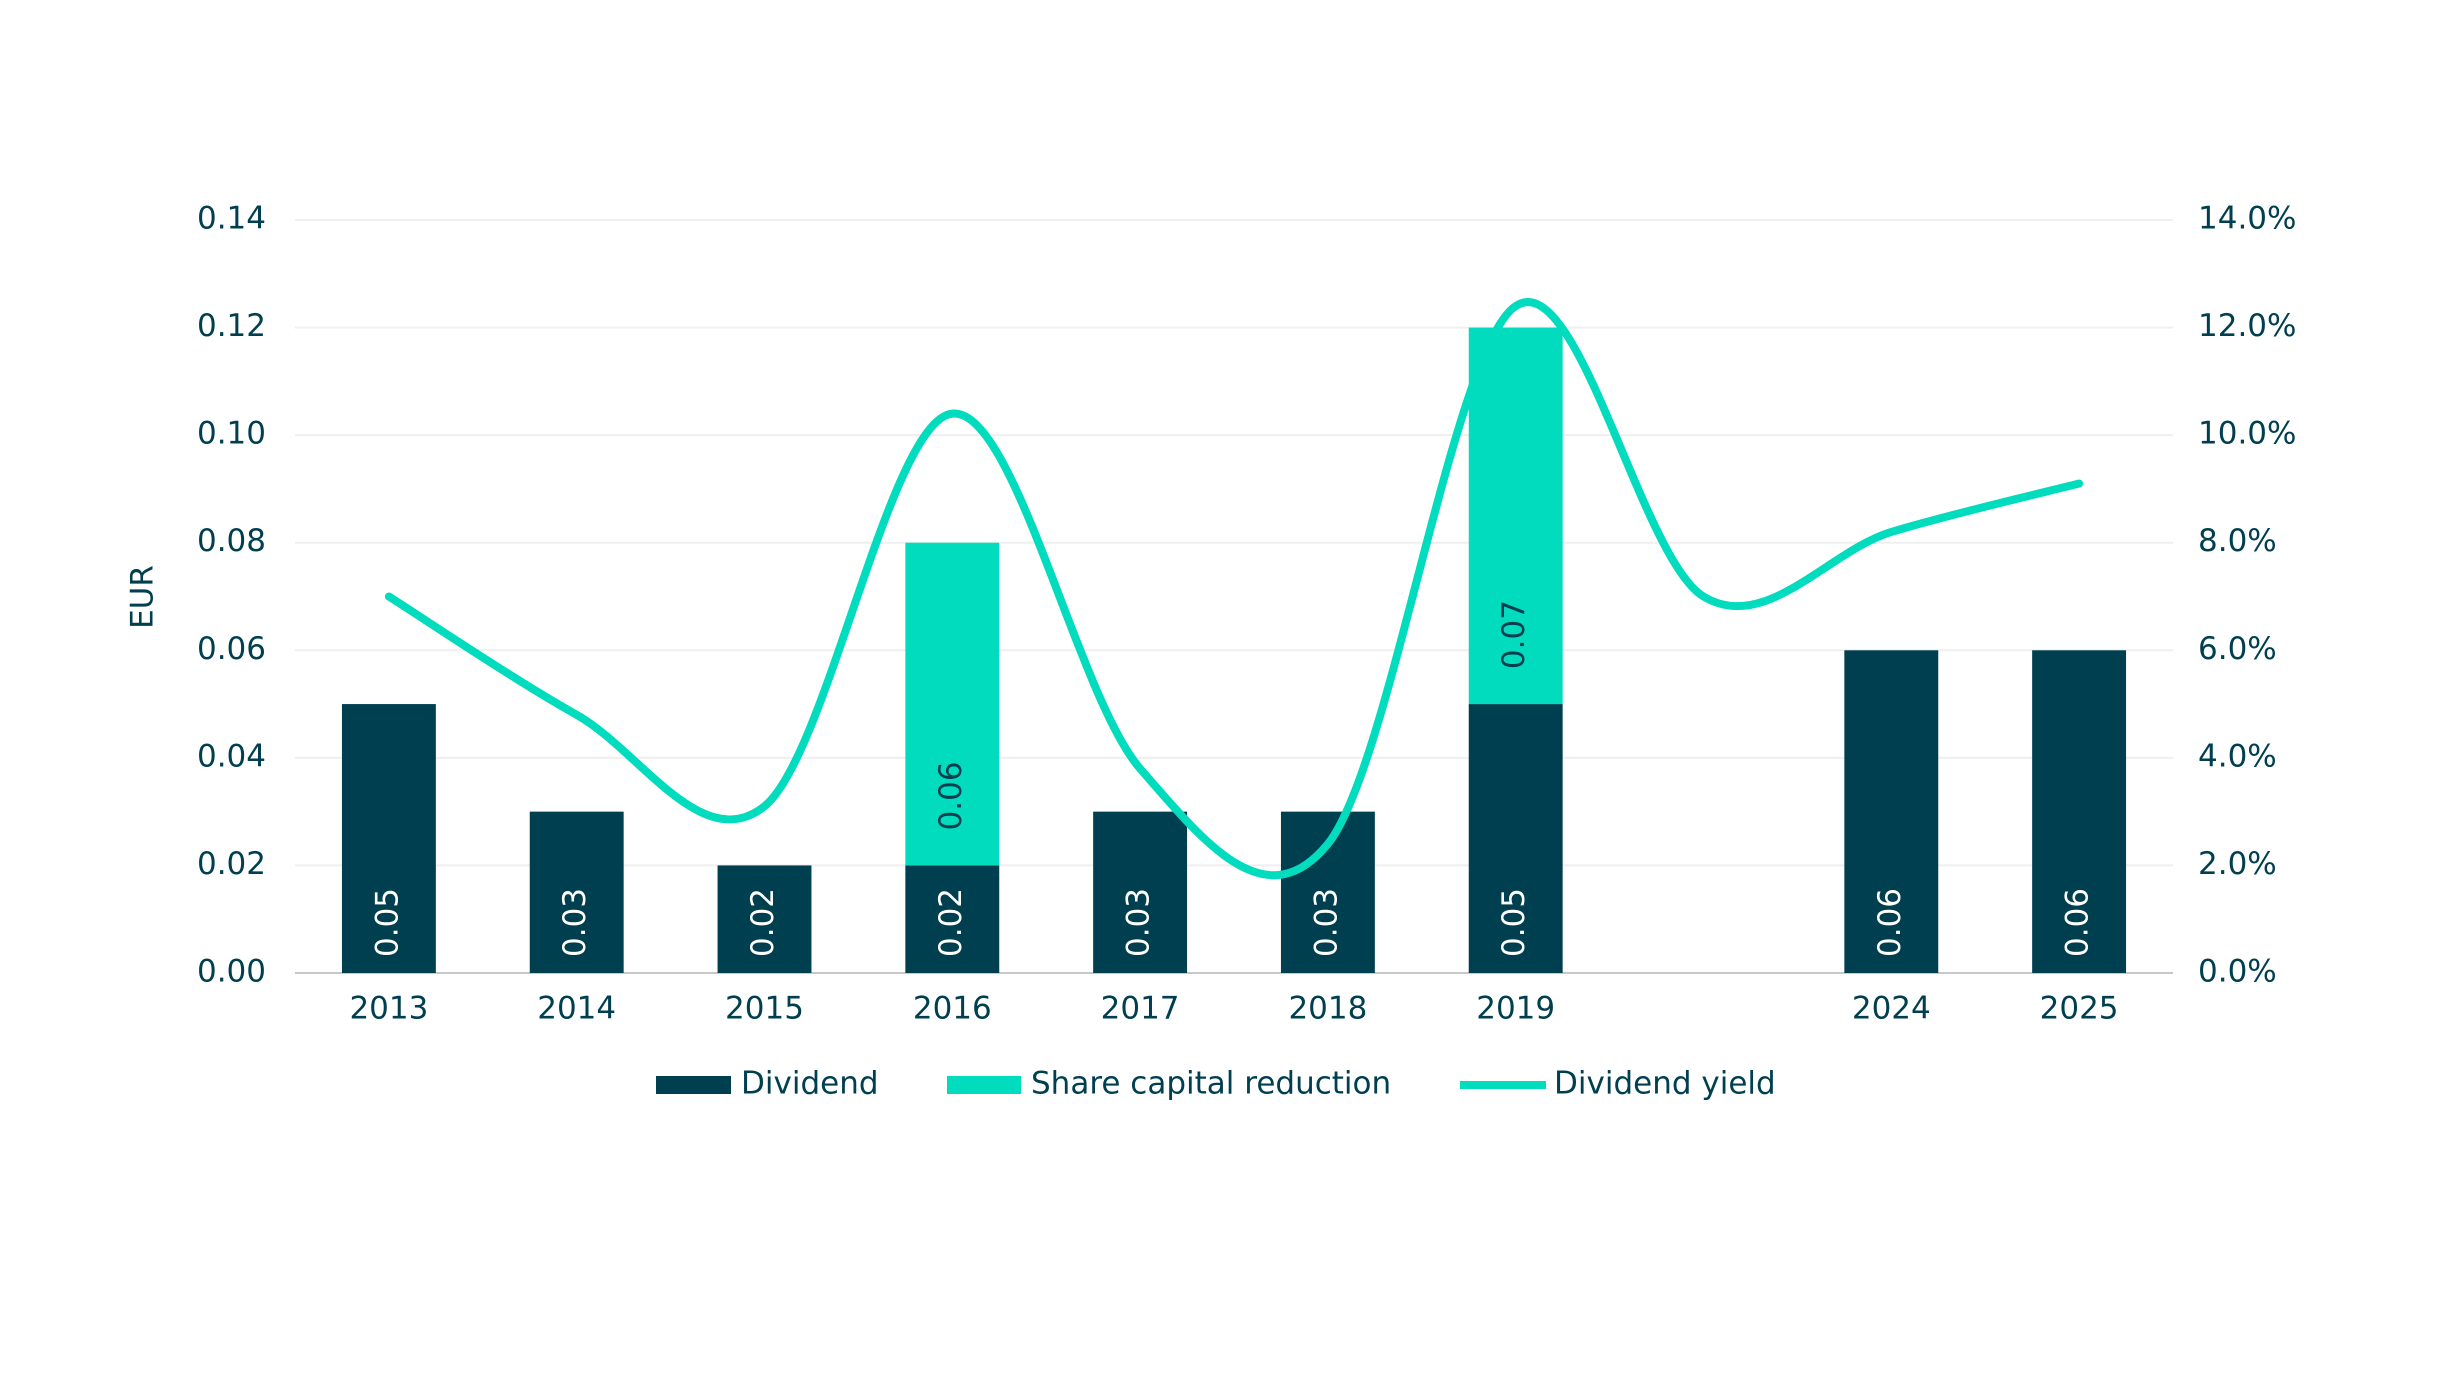 The image size is (2448, 1378). What do you see at coordinates (231, 326) in the screenshot?
I see `y-tick-label: 0.12` at bounding box center [231, 326].